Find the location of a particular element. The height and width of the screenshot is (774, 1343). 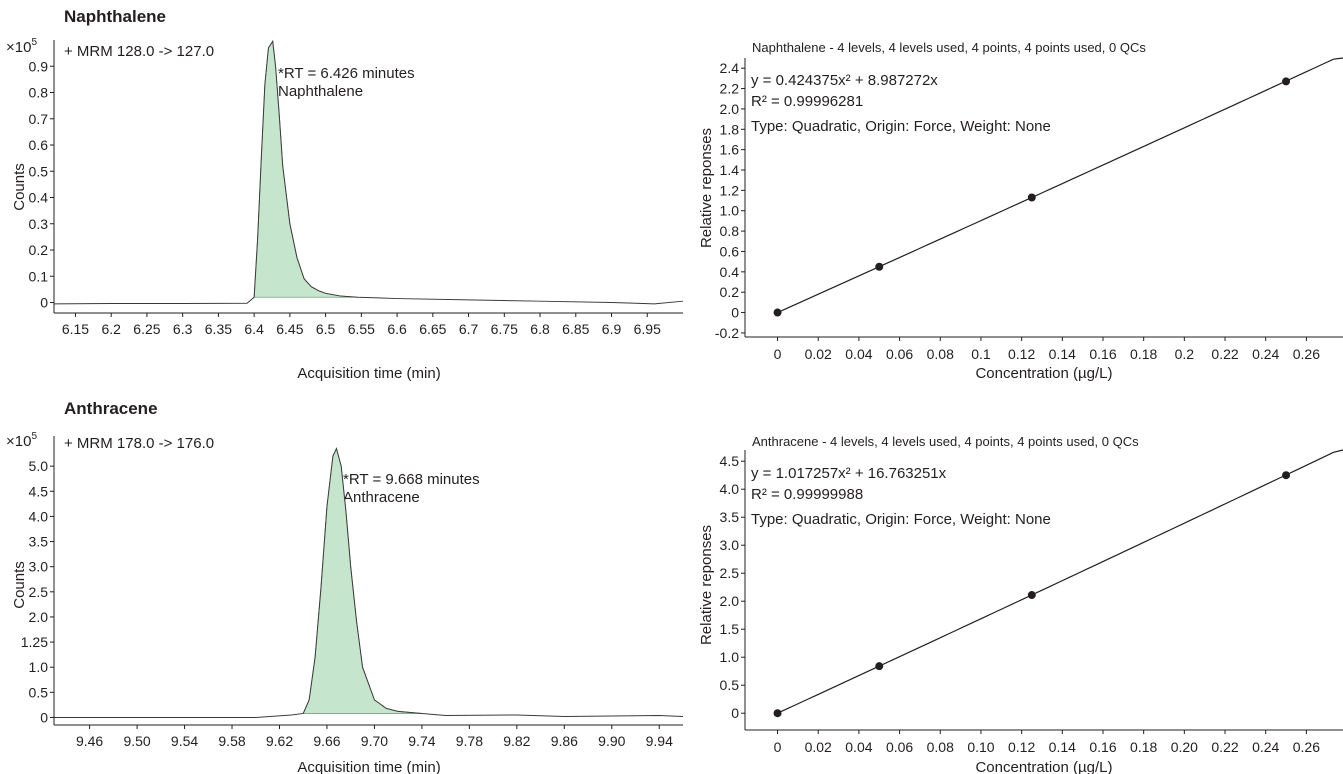

y-tick-label: 1.6 is located at coordinates (730, 150).